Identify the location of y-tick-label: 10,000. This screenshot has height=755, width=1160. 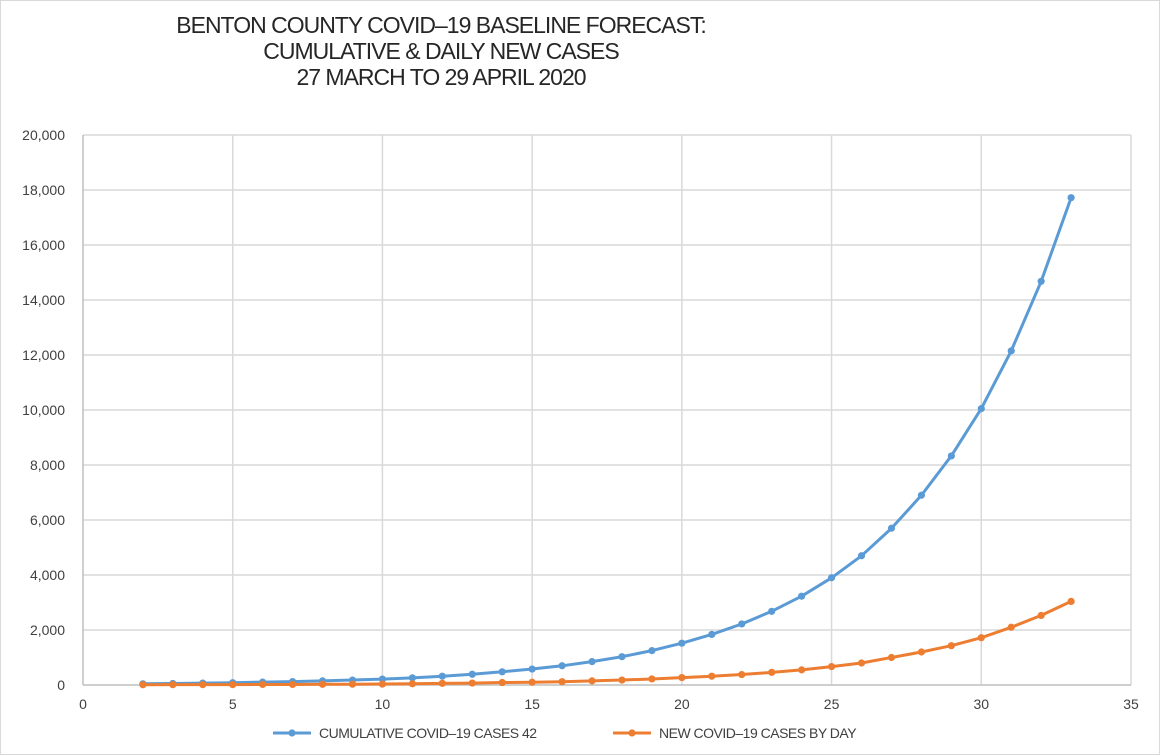
(43, 410).